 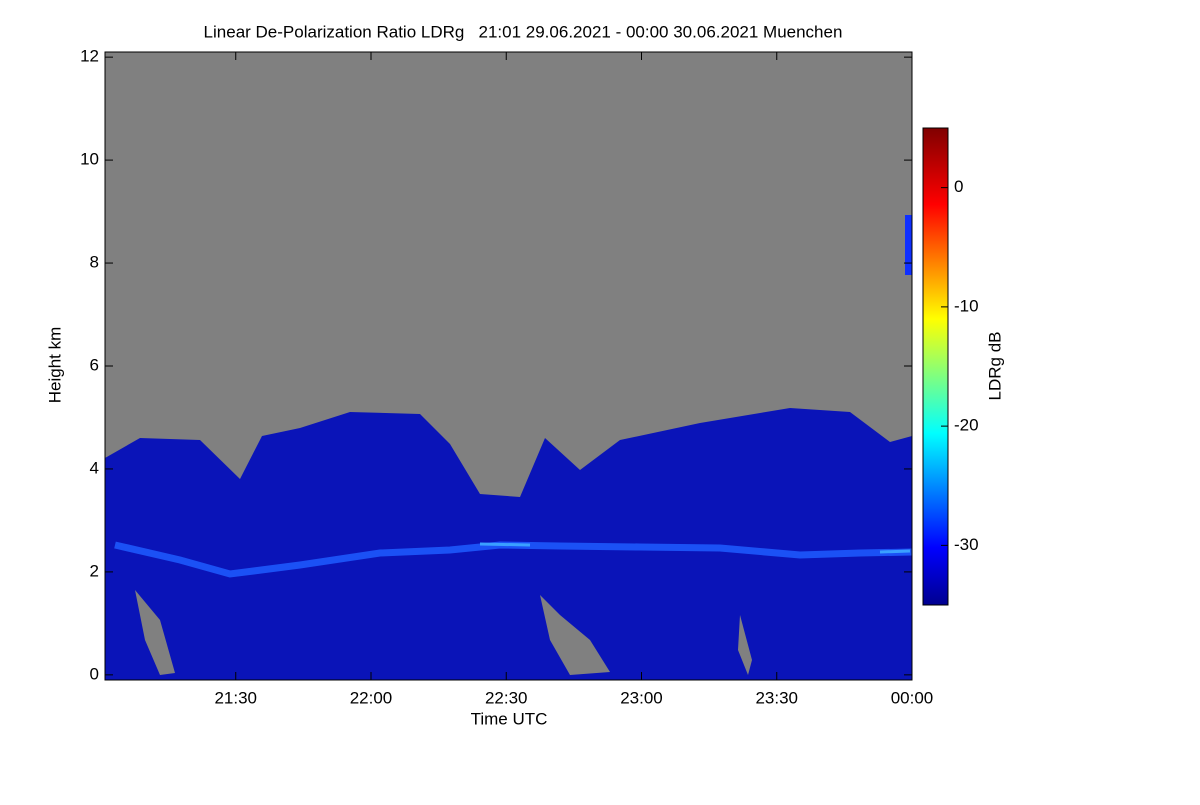 I want to click on y-tick-label: 6, so click(x=94, y=364).